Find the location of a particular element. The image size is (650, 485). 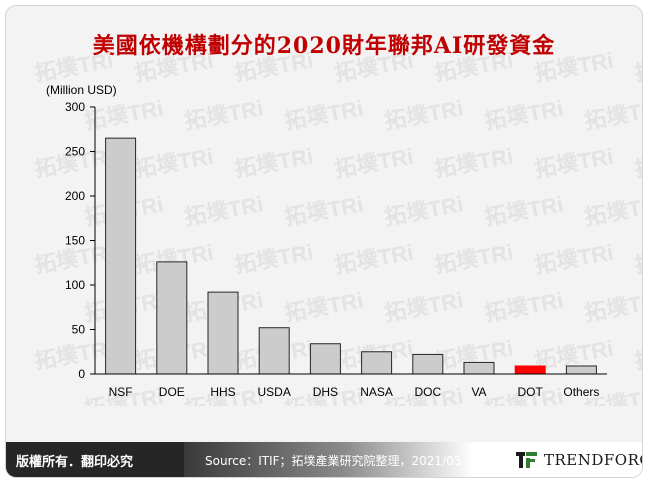

y-tick-label: 250 is located at coordinates (75, 152).